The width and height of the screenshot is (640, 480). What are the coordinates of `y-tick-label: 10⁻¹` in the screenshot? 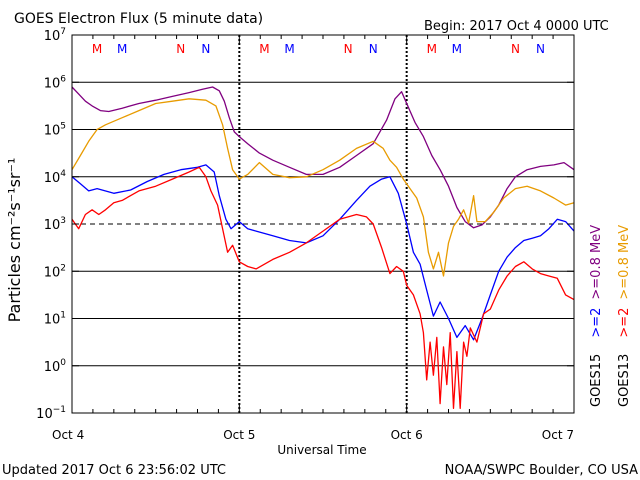 It's located at (51, 413).